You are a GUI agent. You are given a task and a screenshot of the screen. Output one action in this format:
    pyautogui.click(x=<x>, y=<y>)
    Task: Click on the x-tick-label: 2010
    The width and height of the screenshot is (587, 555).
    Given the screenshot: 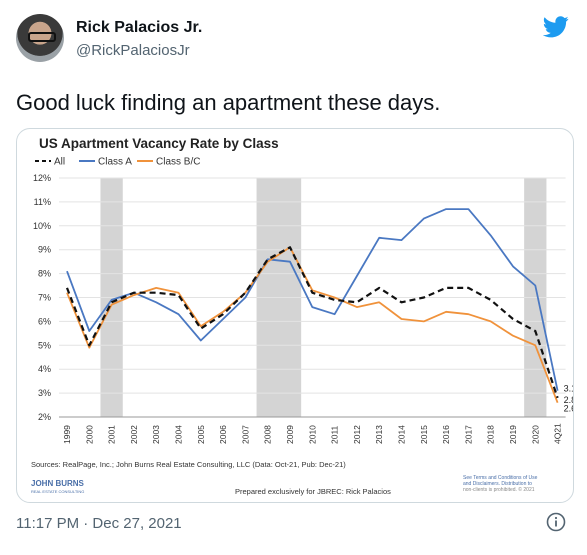 What is the action you would take?
    pyautogui.click(x=312, y=434)
    